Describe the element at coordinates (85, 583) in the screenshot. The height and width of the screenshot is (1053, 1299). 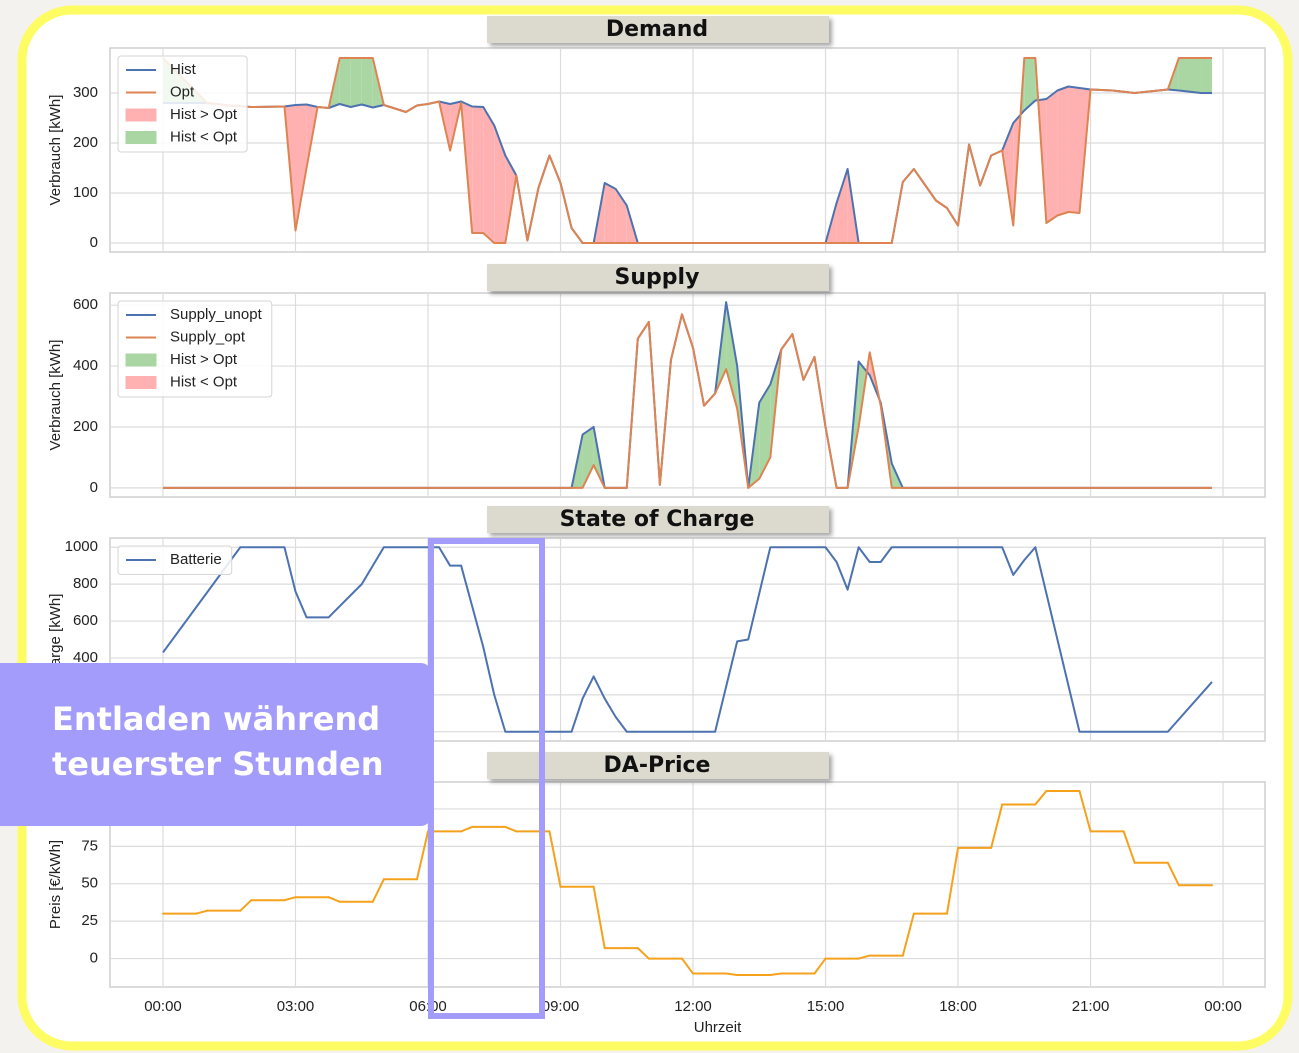
I see `y-tick-label: 800` at that location.